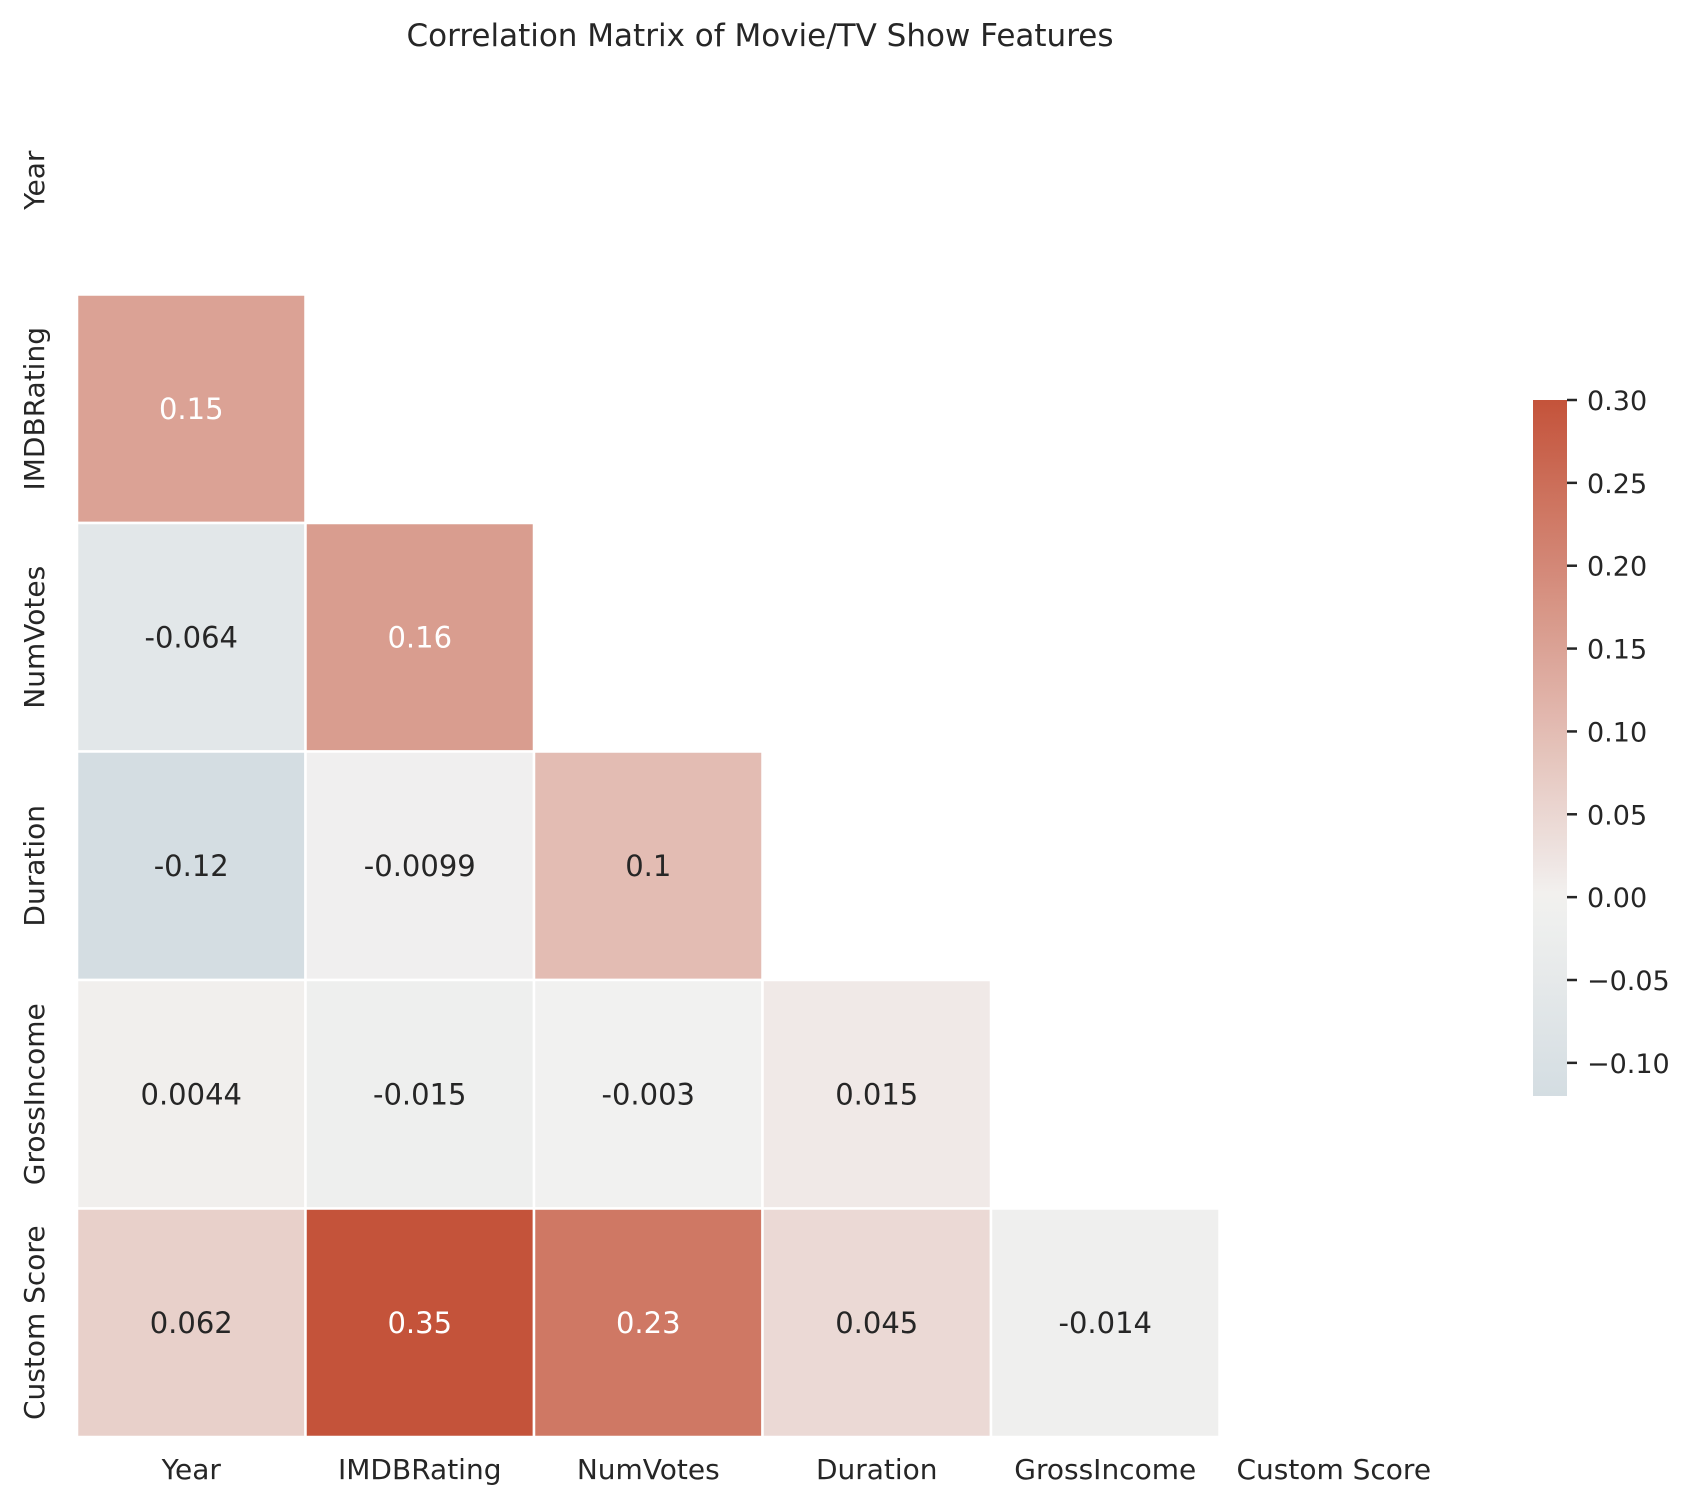 This screenshot has height=1507, width=1698. I want to click on x-tick-label: Custom Score, so click(1333, 1469).